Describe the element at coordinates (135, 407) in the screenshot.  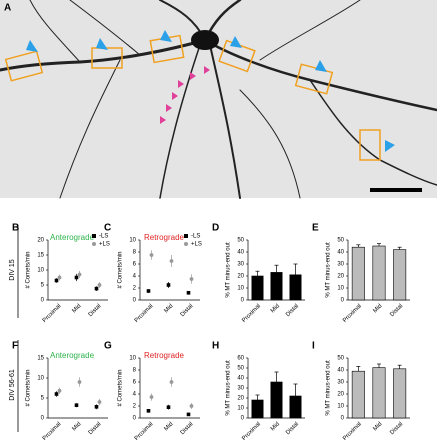
I see `y-tick-label: 2` at that location.